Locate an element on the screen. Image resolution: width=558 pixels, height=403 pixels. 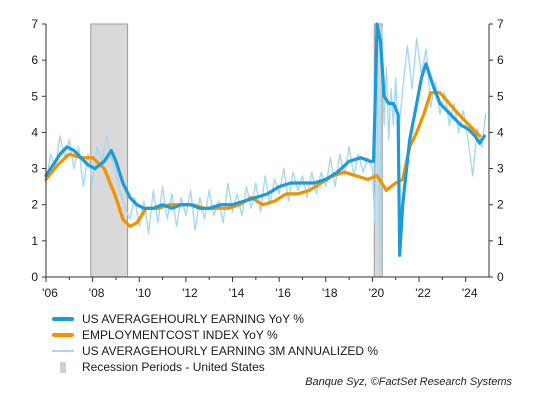
legend-label-ahe-yoy: US AVERAGEHOURLY EARNING YoY % is located at coordinates (193, 319).